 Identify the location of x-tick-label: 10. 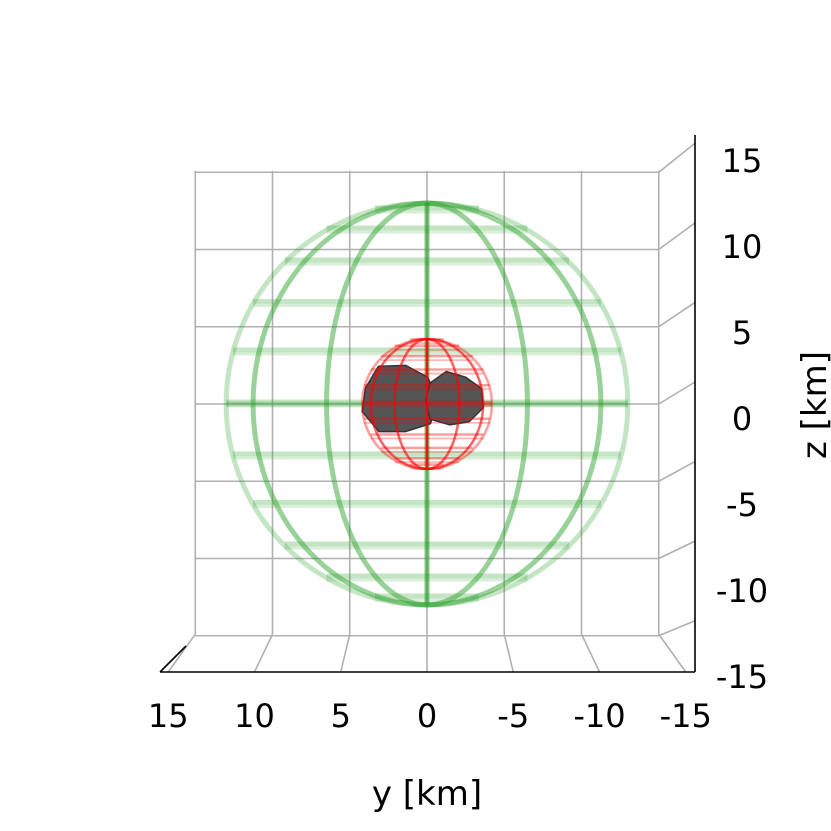
(254, 716).